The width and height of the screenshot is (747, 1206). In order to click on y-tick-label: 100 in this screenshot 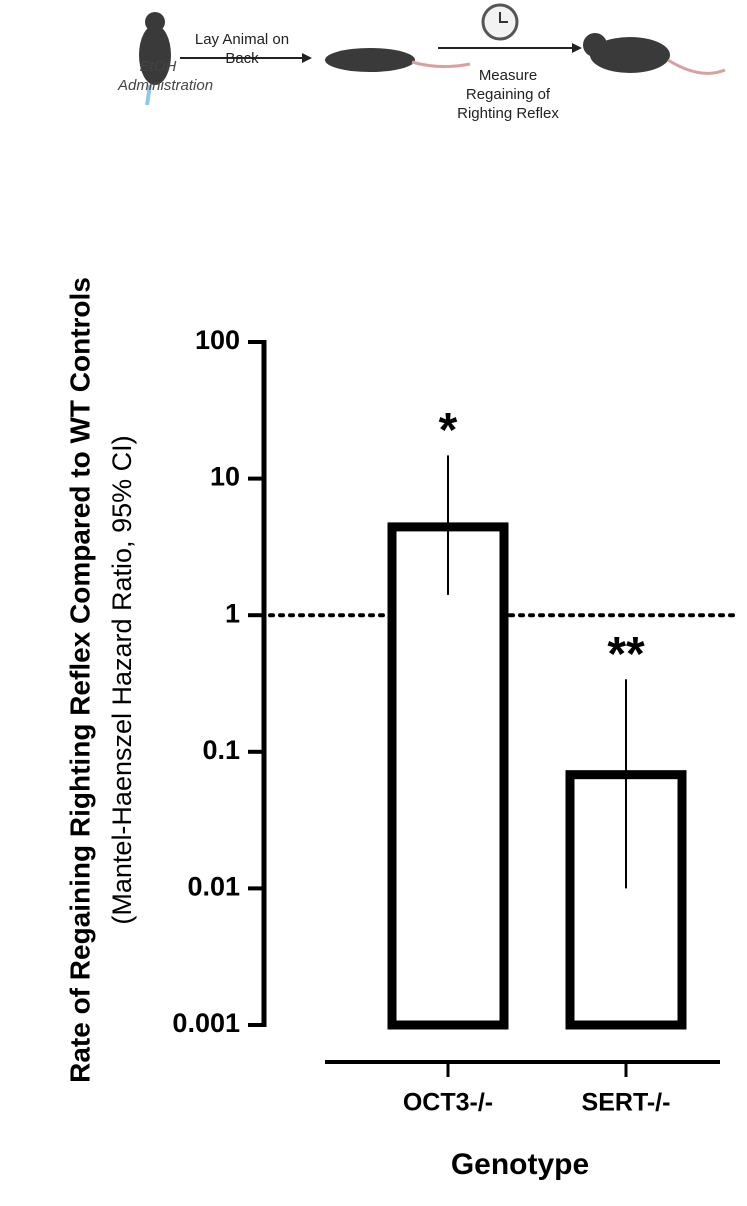, I will do `click(217, 340)`.